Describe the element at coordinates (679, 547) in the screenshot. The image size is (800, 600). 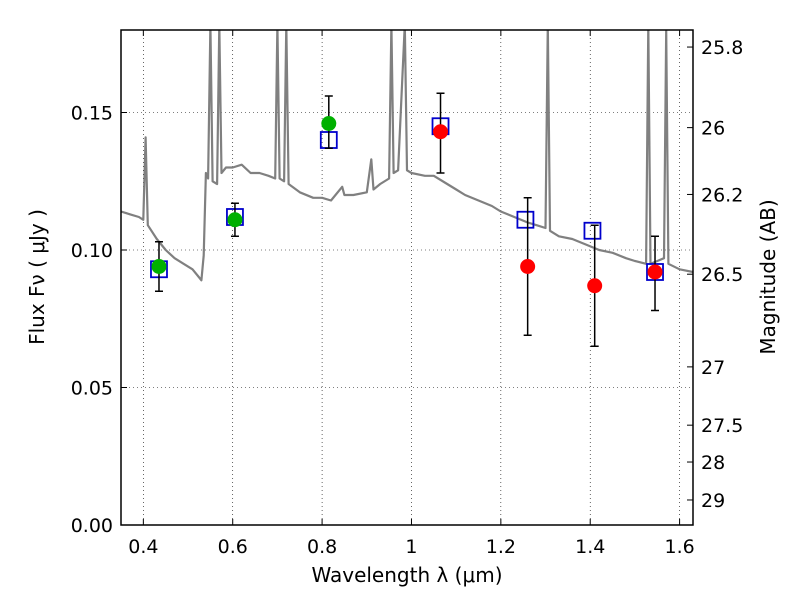
I see `x-tick-label: 1.6` at that location.